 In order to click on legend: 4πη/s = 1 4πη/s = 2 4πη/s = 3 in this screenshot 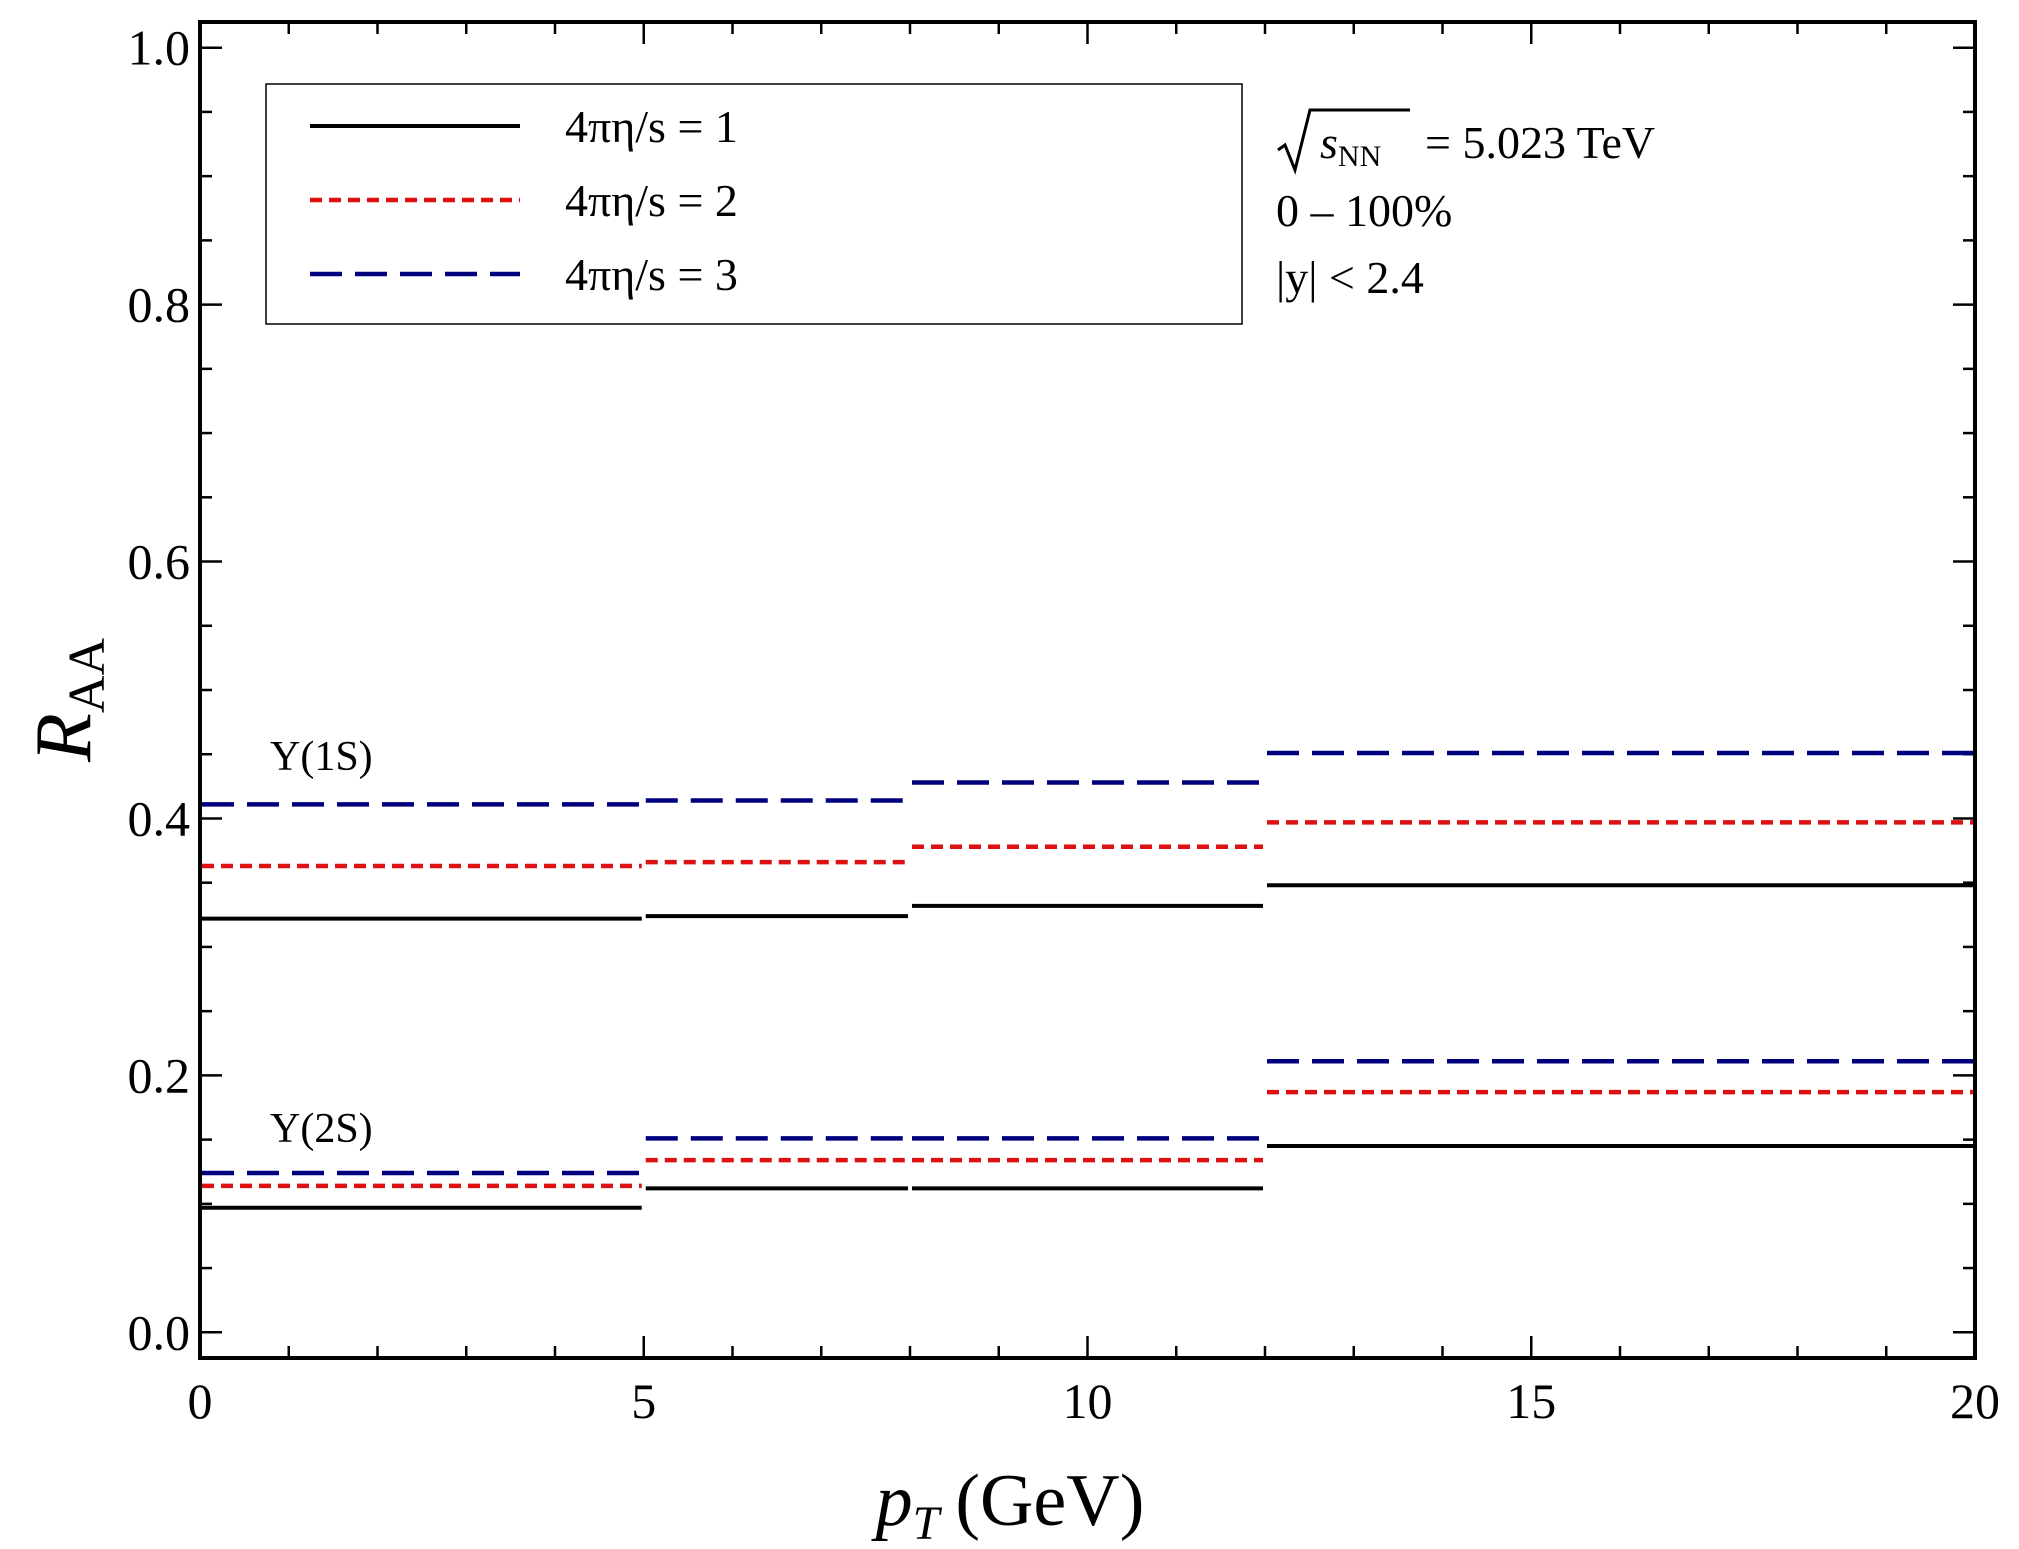, I will do `click(754, 204)`.